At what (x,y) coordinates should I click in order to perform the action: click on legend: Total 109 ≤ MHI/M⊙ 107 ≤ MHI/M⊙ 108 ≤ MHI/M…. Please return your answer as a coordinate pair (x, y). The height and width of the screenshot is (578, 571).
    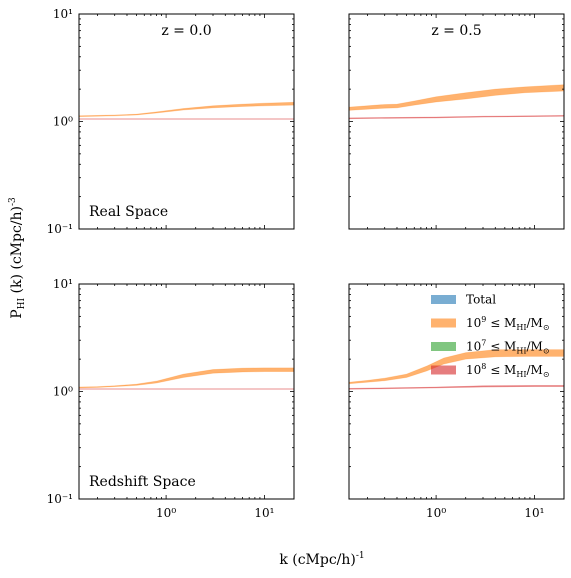
    Looking at the image, I should click on (490, 336).